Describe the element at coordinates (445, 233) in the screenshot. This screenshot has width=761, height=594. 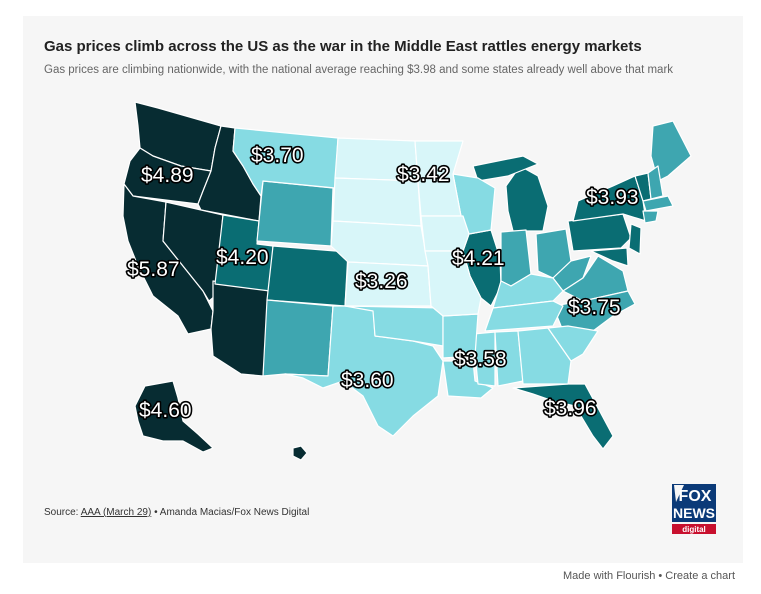
I see `state-iowa` at that location.